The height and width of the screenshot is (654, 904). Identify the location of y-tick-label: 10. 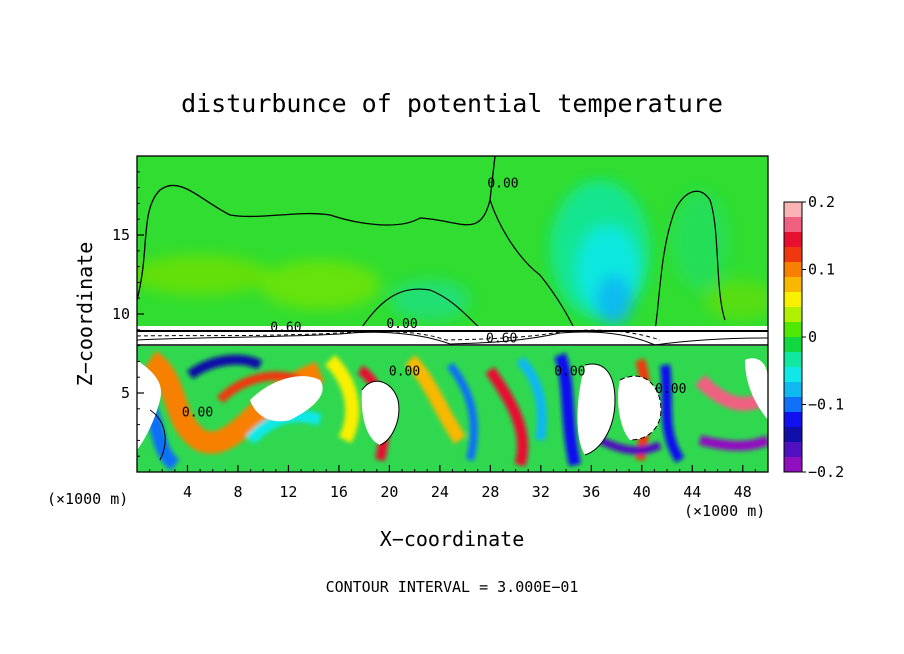
(121, 314).